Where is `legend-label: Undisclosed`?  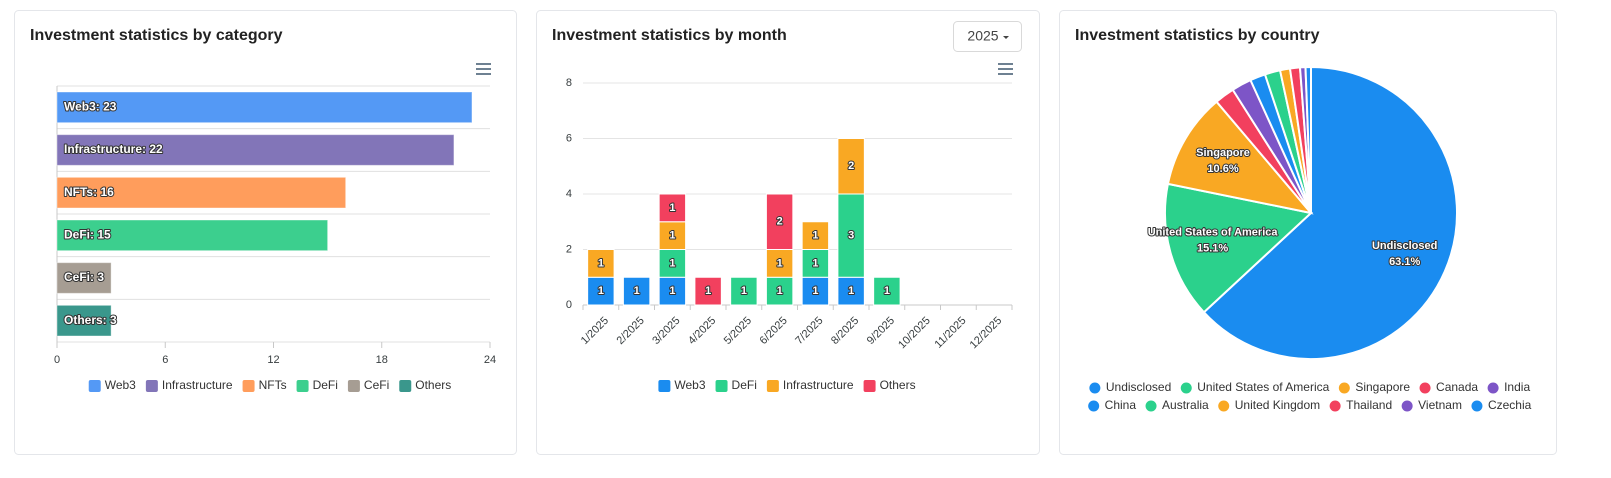
legend-label: Undisclosed is located at coordinates (1138, 387).